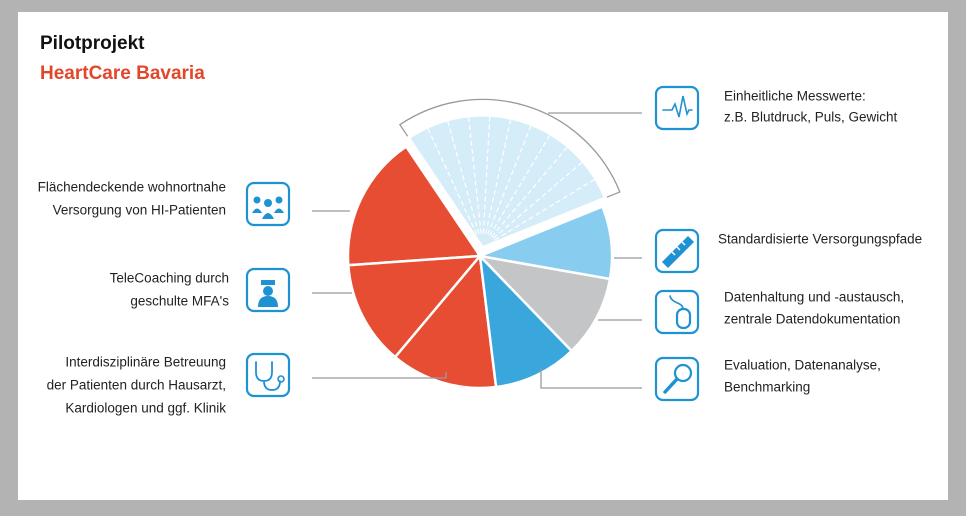 The width and height of the screenshot is (966, 516). Describe the element at coordinates (767, 387) in the screenshot. I see `right-label: Benchmarking` at that location.